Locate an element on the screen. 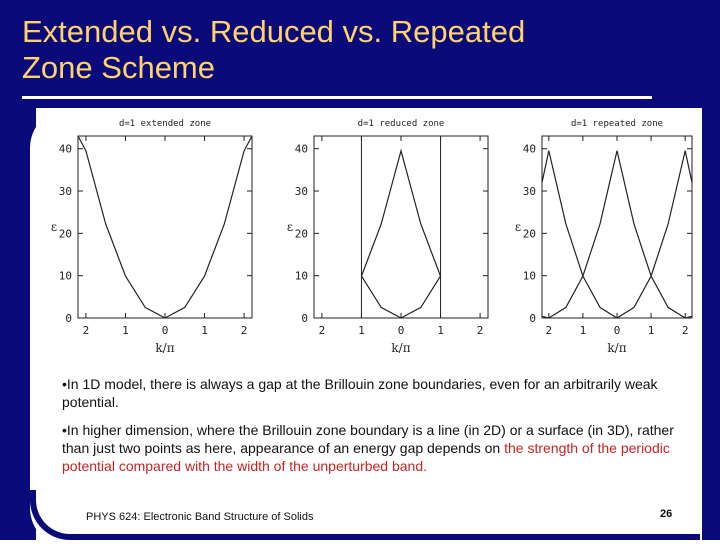  bottom-frame-bar is located at coordinates (390, 537).